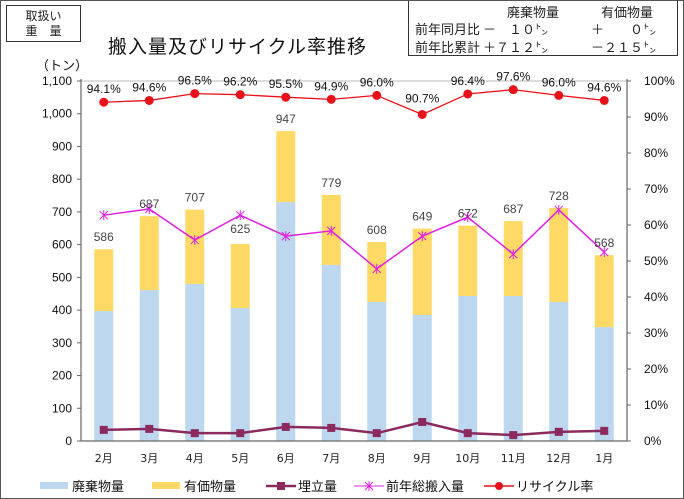  What do you see at coordinates (62, 65) in the screenshot?
I see `y-axis-unit-label: （トン）` at bounding box center [62, 65].